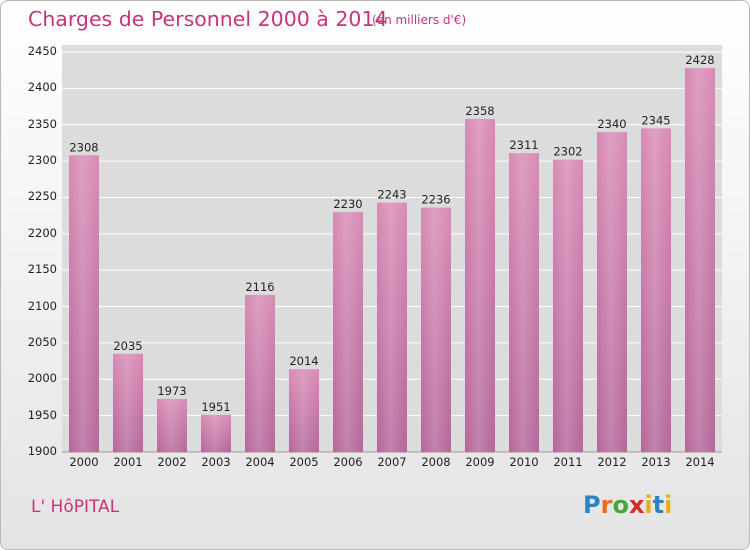  I want to click on y-tick-label: 2000, so click(42, 378).